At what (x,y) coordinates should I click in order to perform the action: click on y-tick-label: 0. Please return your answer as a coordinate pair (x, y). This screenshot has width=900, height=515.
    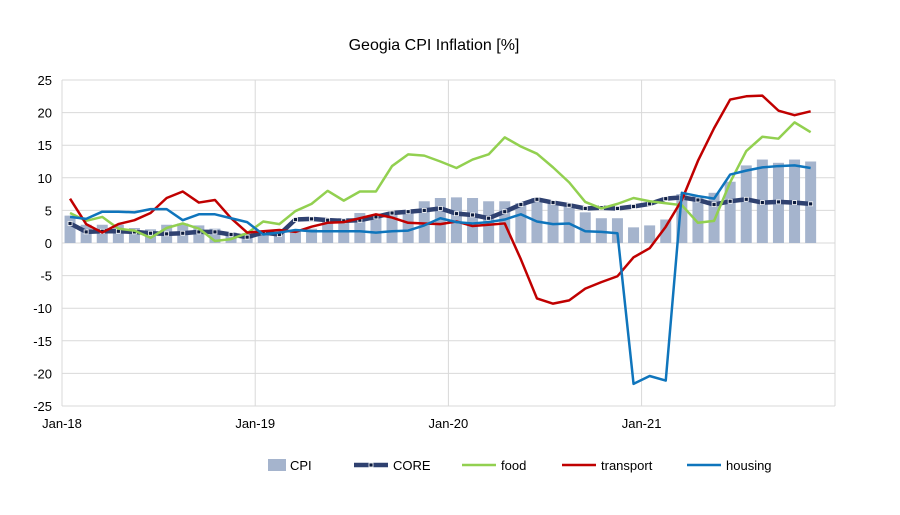
    Looking at the image, I should click on (48, 243).